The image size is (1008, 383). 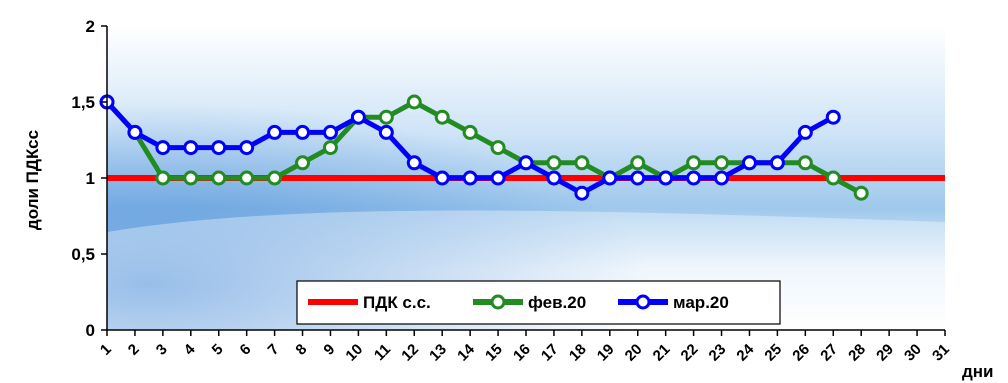 What do you see at coordinates (829, 353) in the screenshot?
I see `x-tick-label: 27` at bounding box center [829, 353].